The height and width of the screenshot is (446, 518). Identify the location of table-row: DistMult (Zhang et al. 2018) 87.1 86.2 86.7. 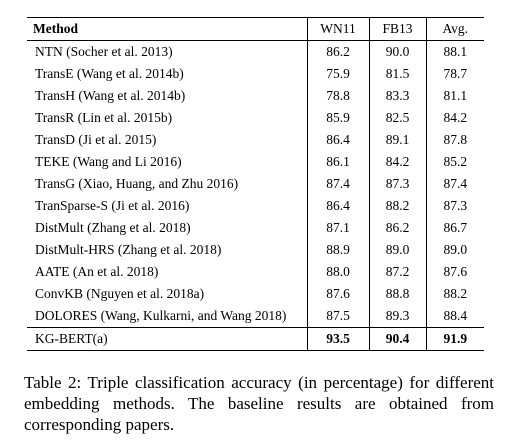
(255, 228).